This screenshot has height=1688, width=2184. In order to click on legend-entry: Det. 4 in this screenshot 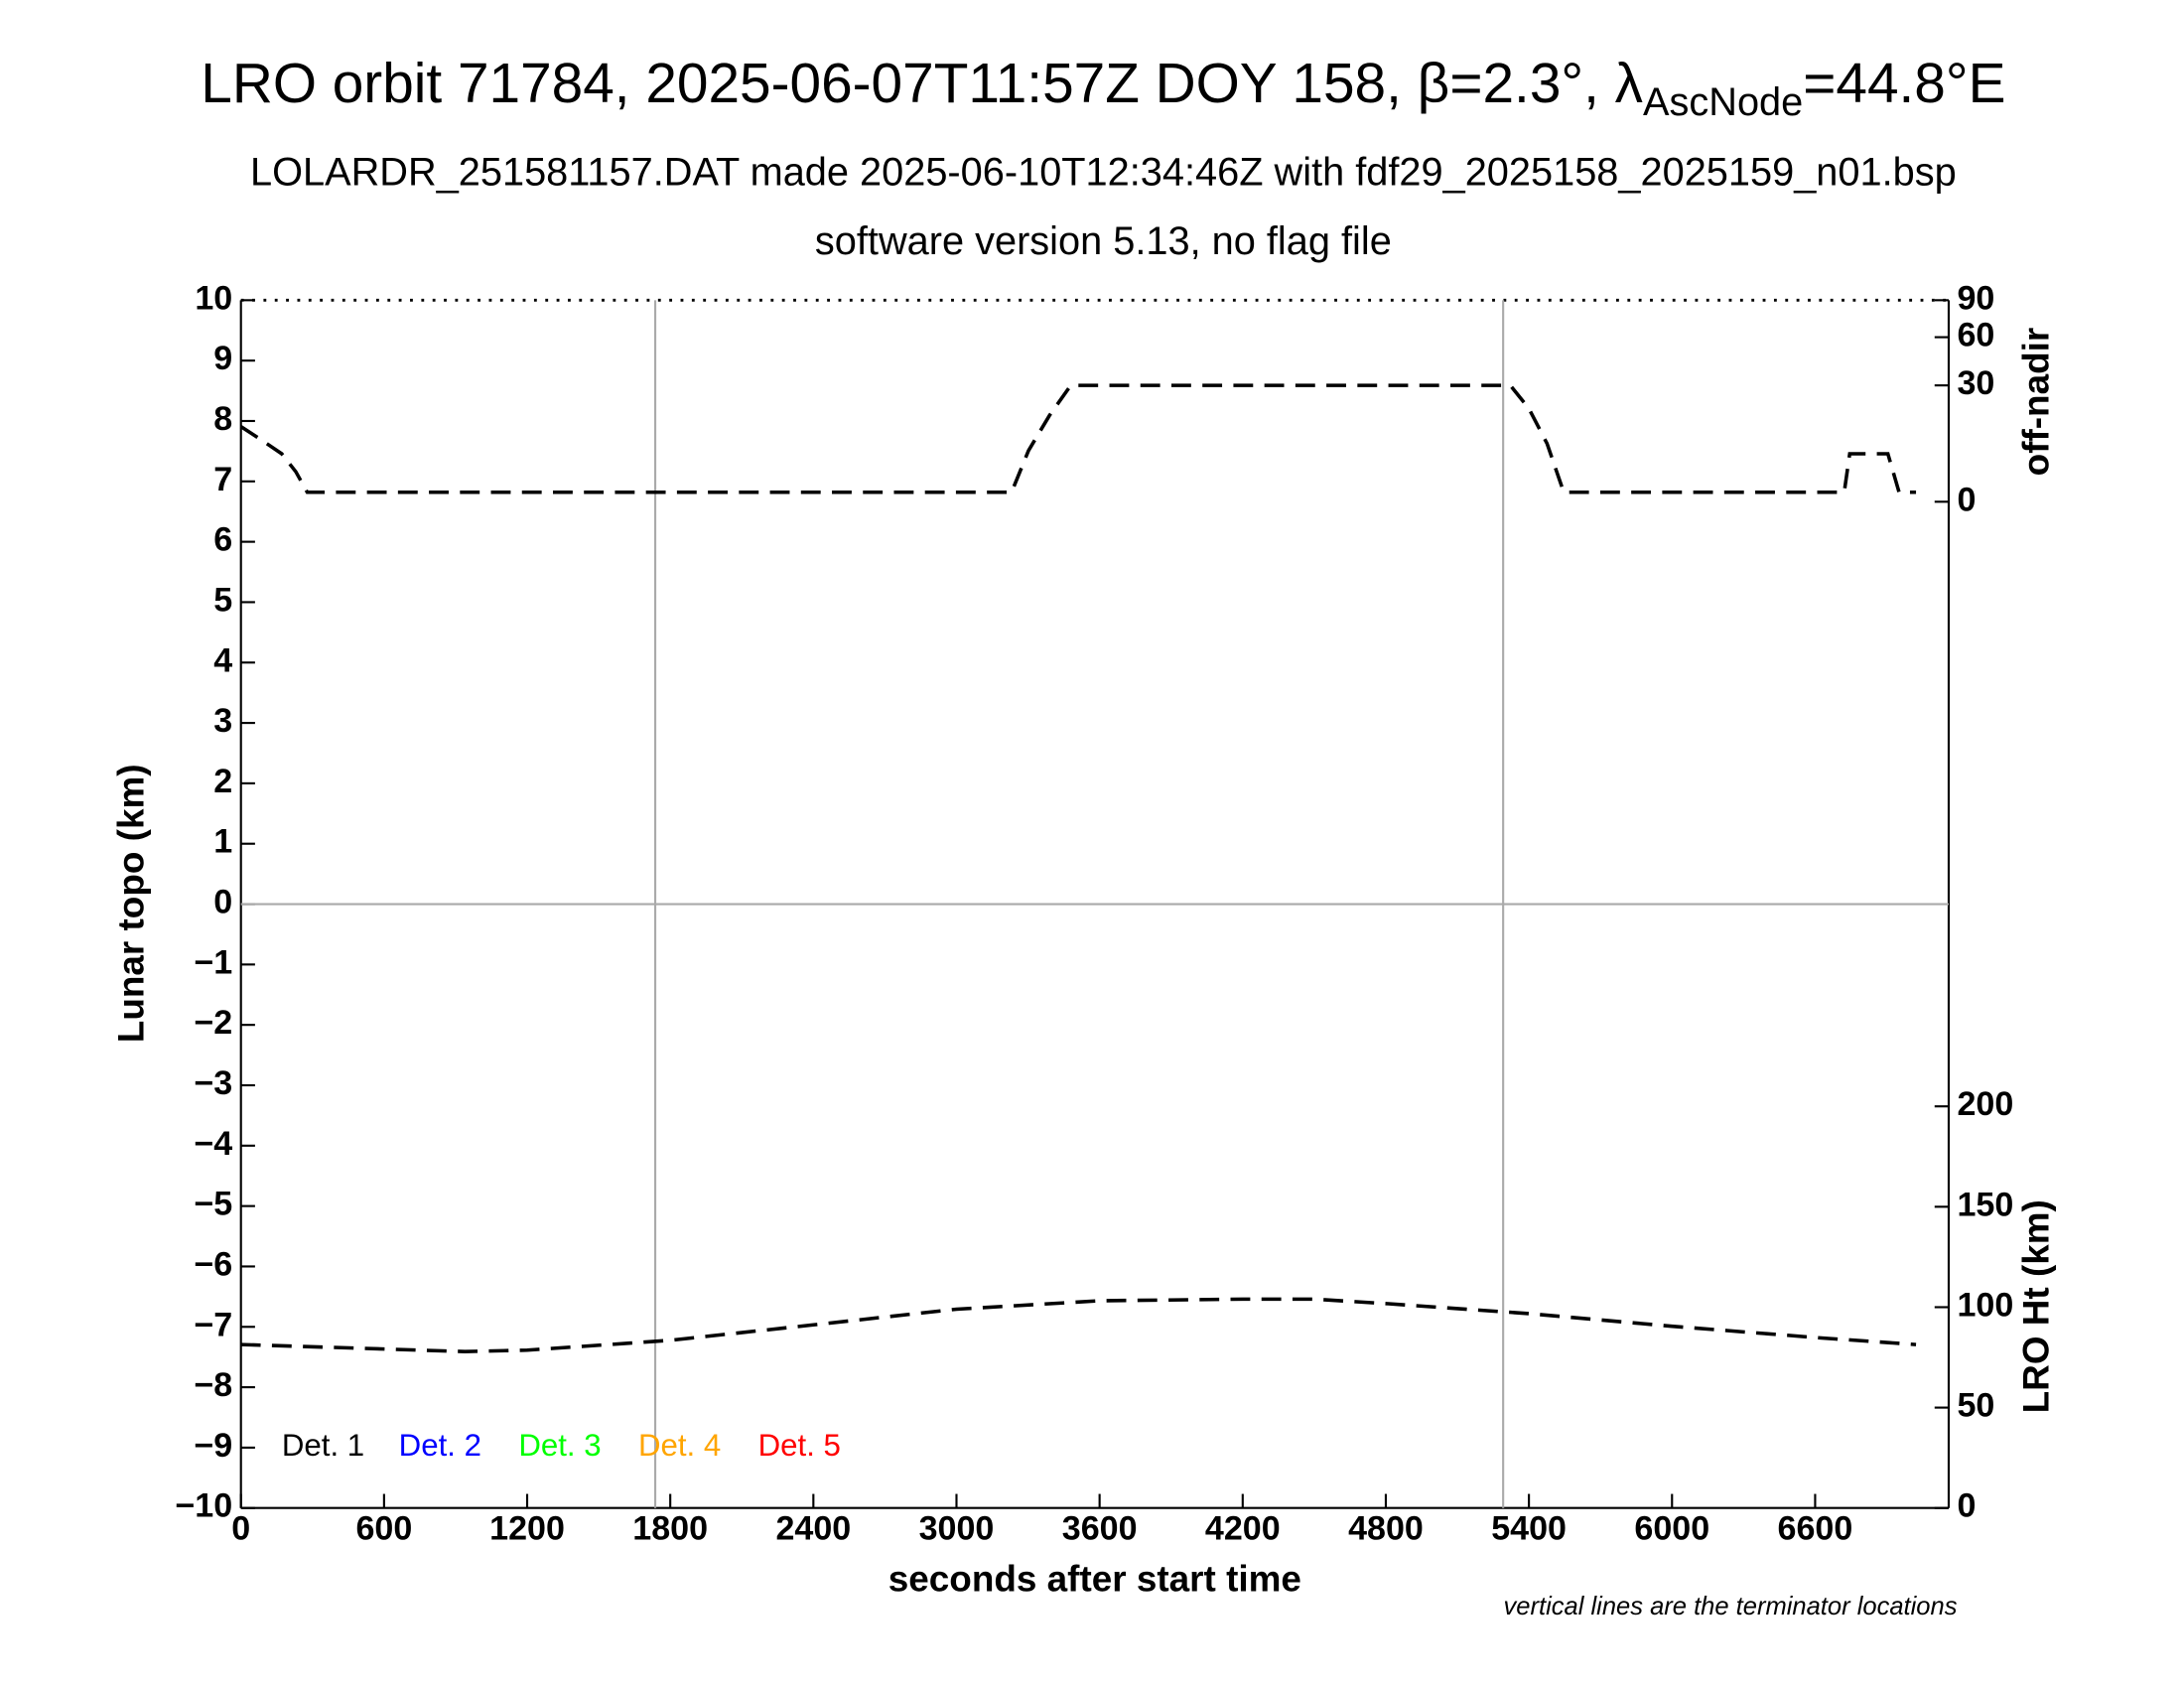, I will do `click(679, 1445)`.